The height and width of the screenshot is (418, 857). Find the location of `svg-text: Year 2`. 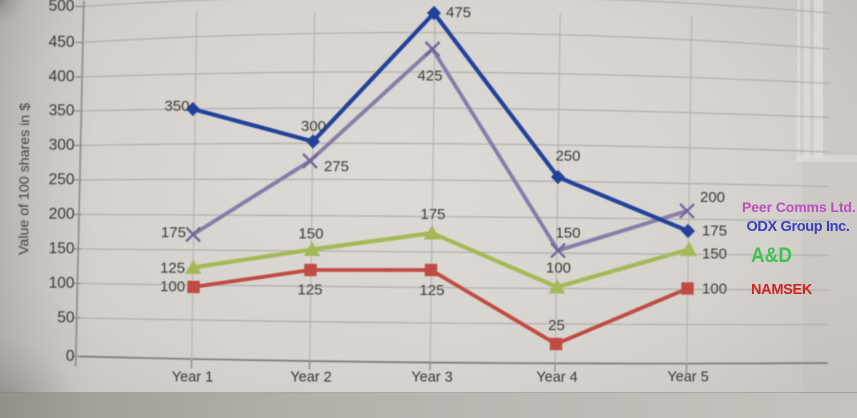

svg-text: Year 2 is located at coordinates (311, 377).